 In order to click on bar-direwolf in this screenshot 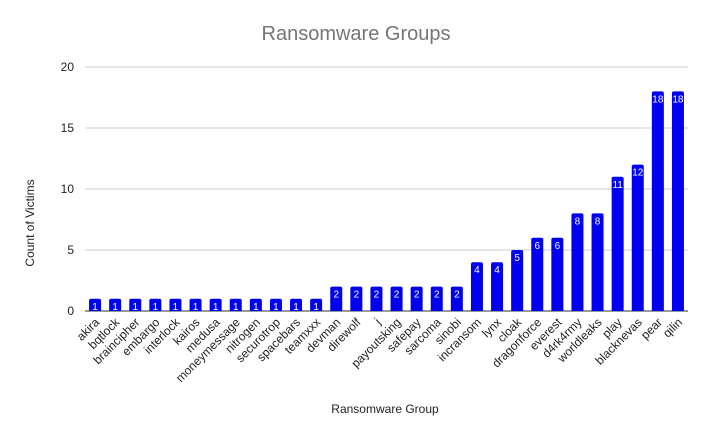, I will do `click(356, 298)`.